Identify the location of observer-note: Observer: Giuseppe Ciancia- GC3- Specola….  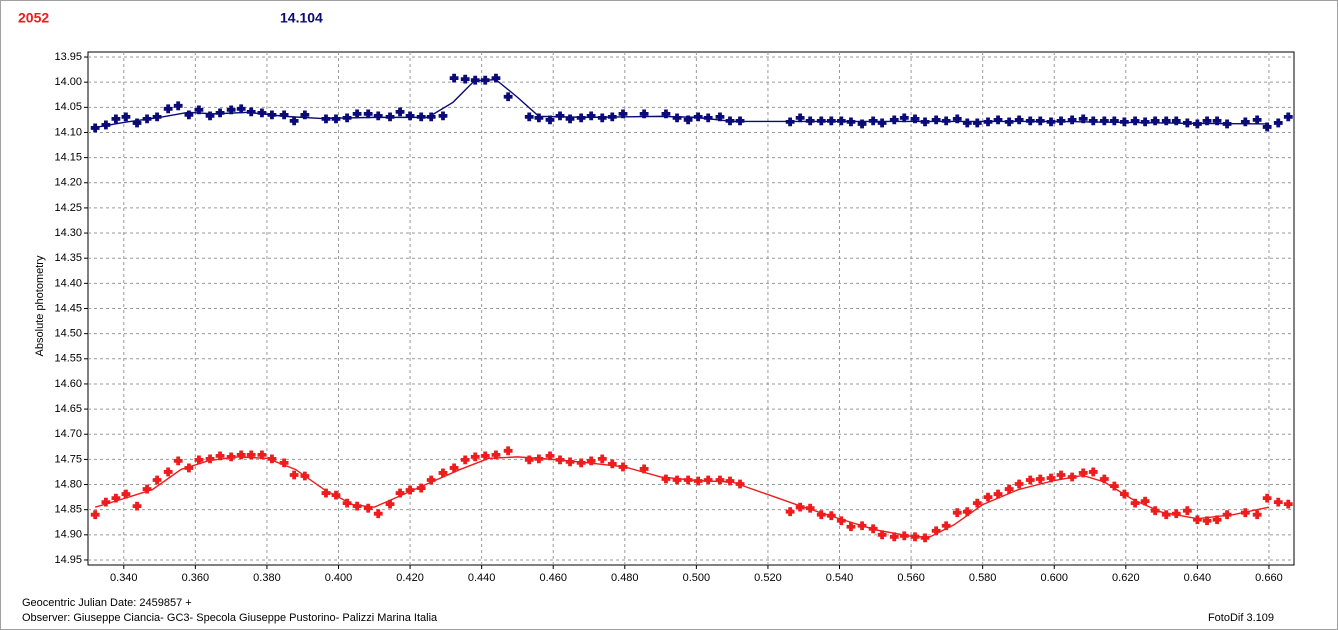
(230, 618).